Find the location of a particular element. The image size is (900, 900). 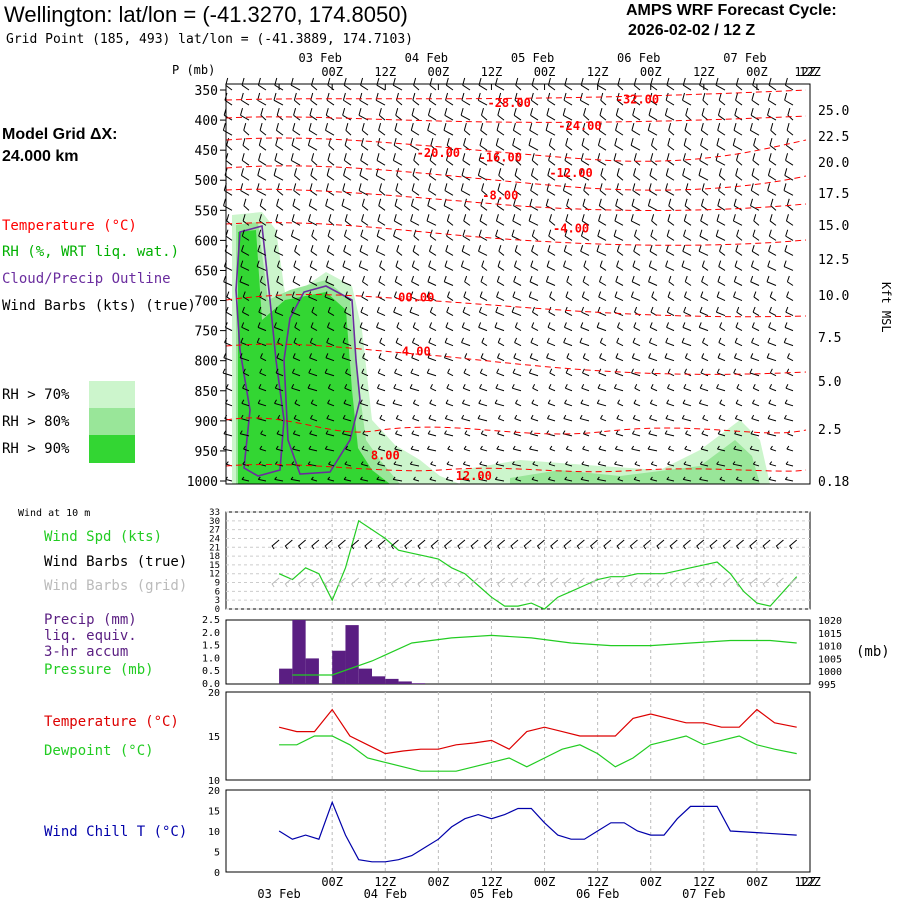

top-hour-label-6: 00Z is located at coordinates (651, 72).